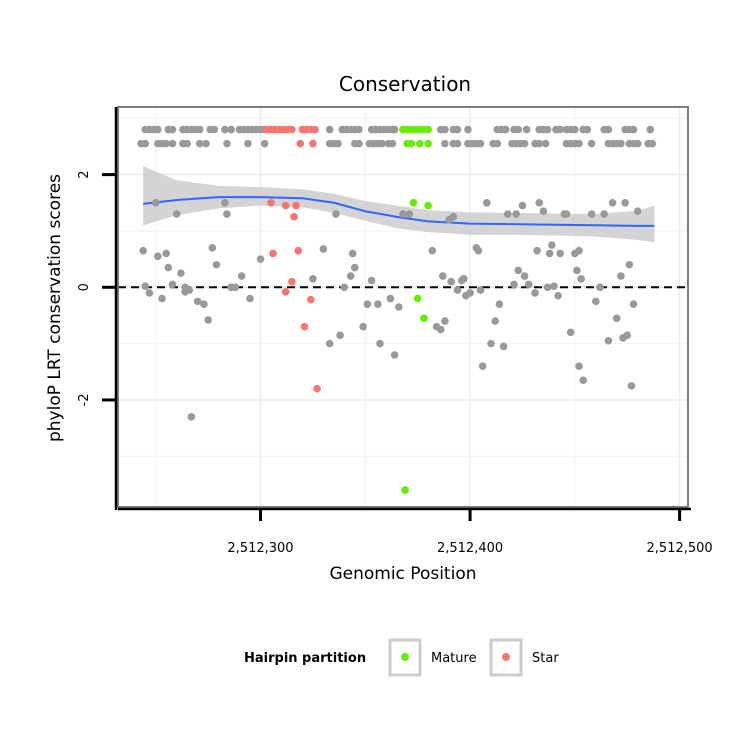 Image resolution: width=750 pixels, height=754 pixels. Describe the element at coordinates (545, 658) in the screenshot. I see `legend-label-star: Star` at that location.